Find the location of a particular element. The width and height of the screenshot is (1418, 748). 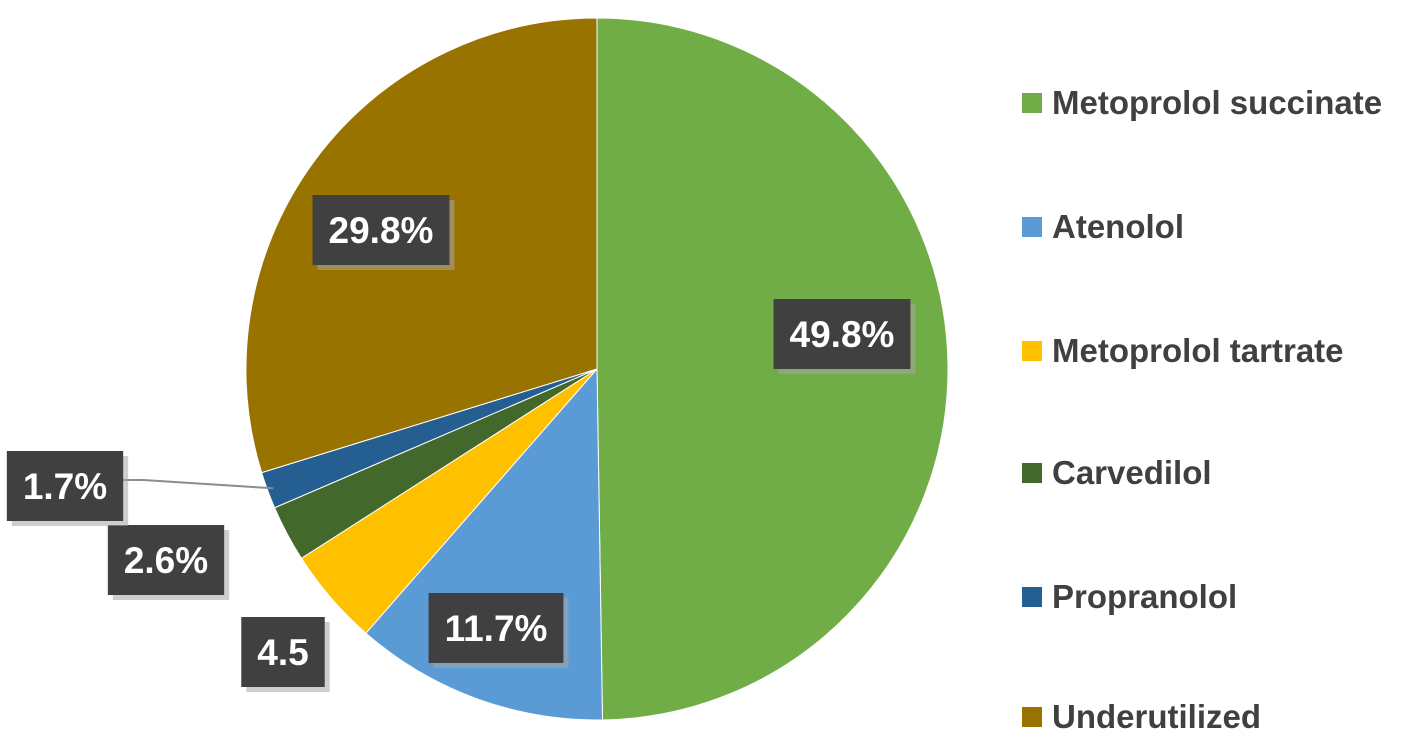

data-label-text: 29.8% is located at coordinates (381, 230).